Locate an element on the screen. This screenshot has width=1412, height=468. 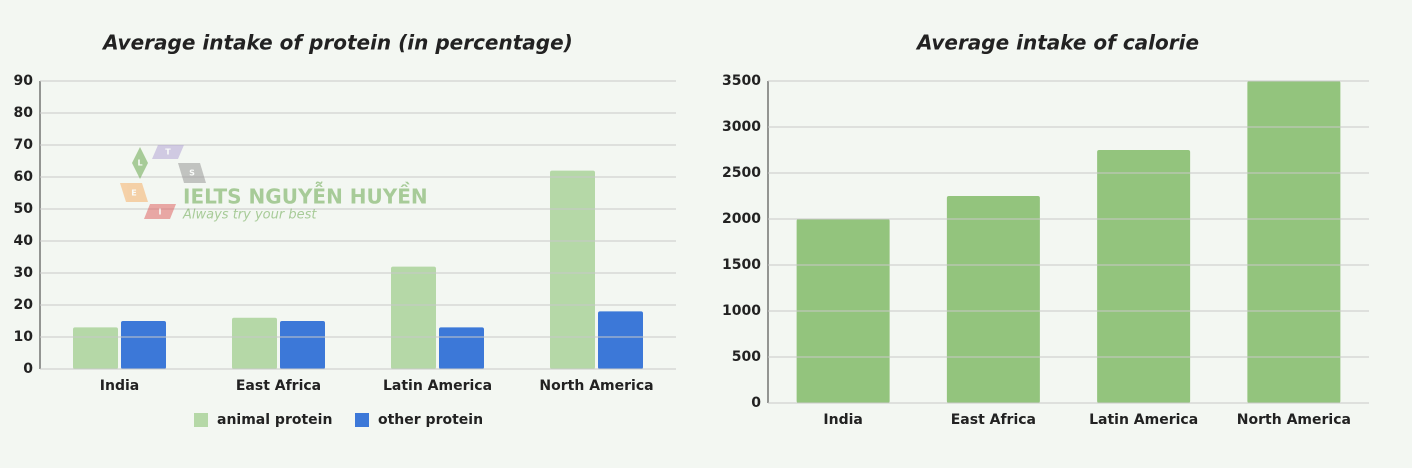
y-tick-label: 50 is located at coordinates (24, 209).